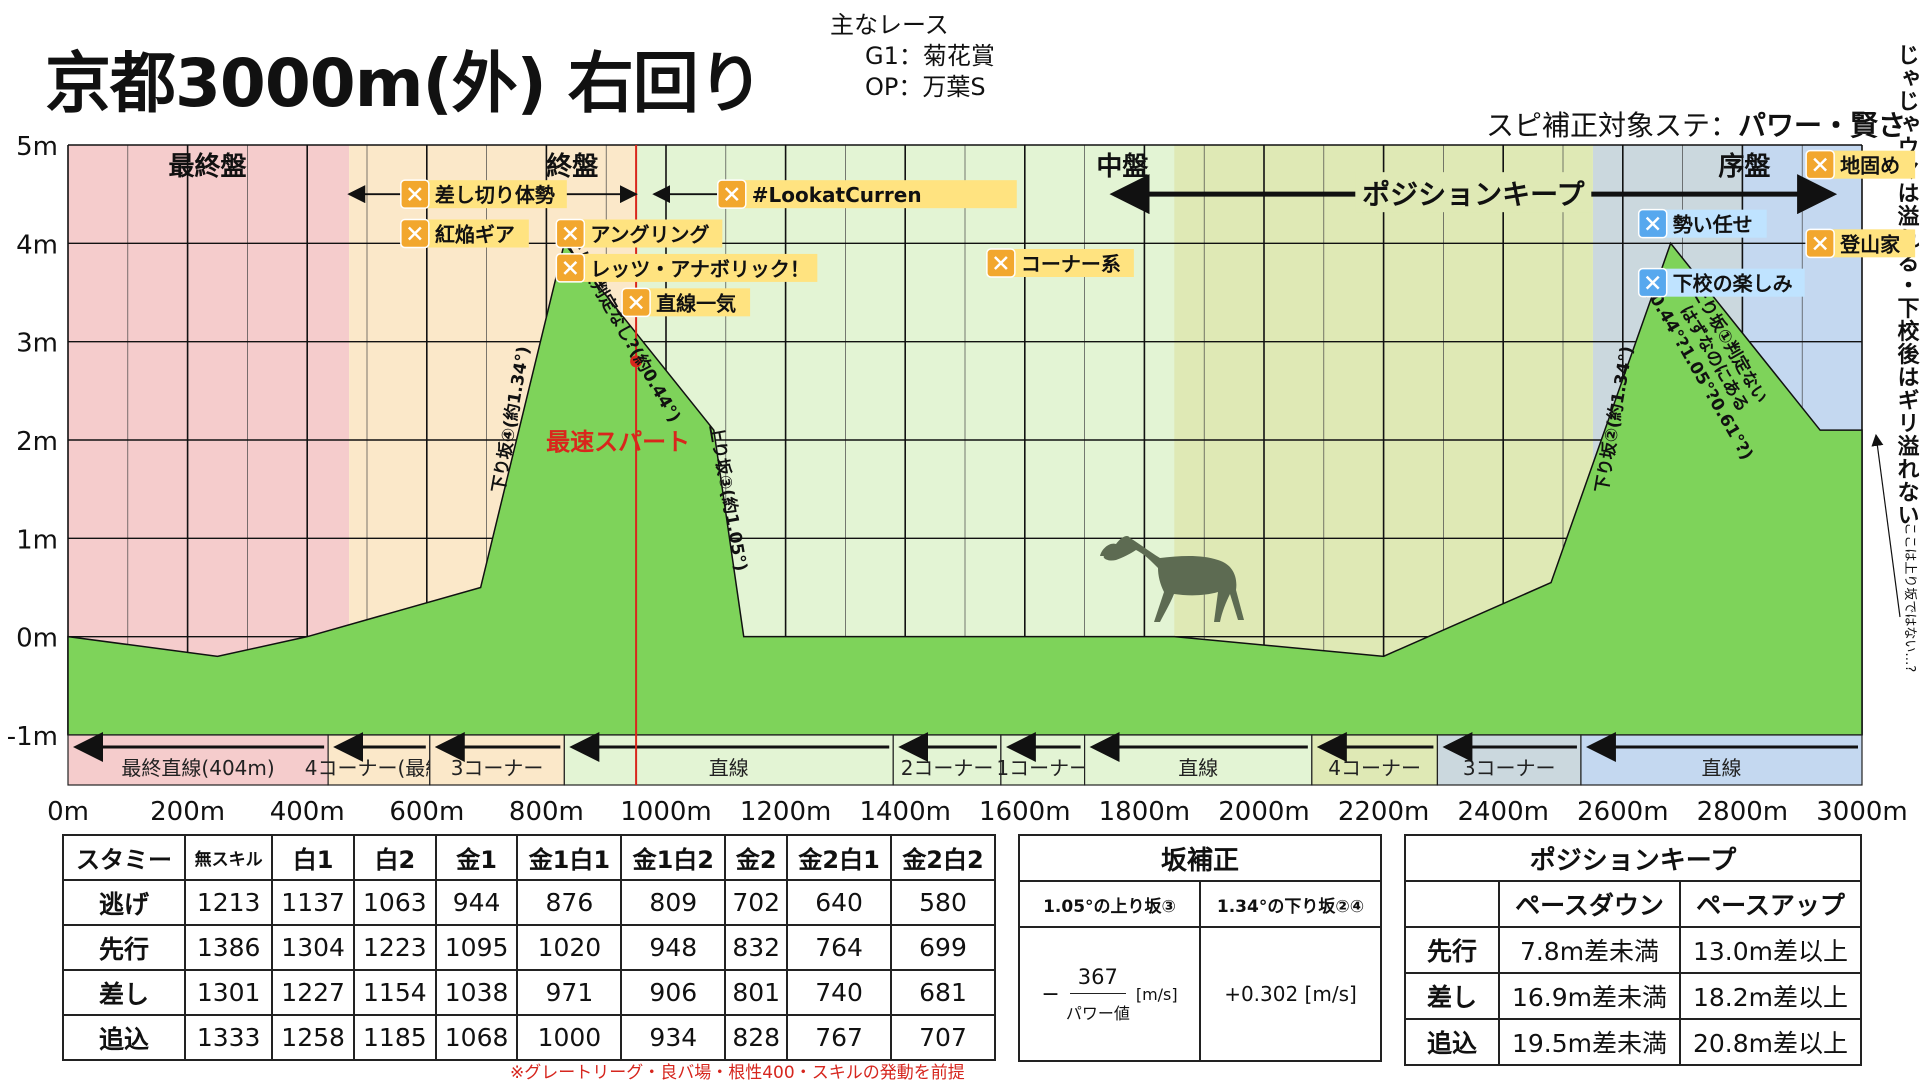 The image size is (1920, 1083). I want to click on x-tick-label: 1400m, so click(905, 812).